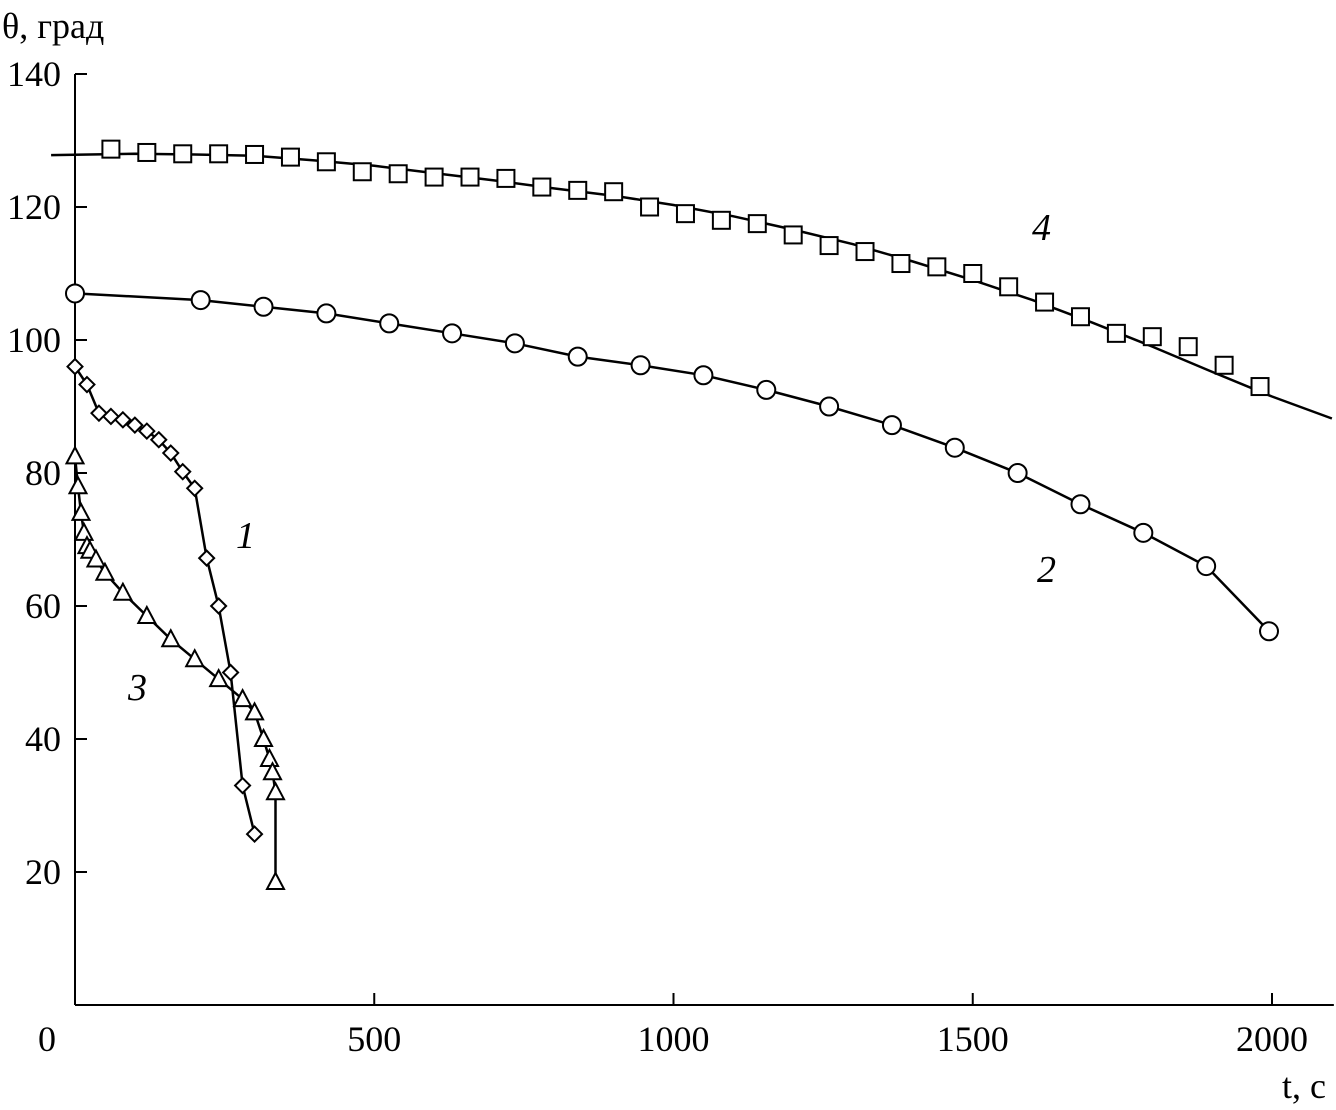 The width and height of the screenshot is (1336, 1110). I want to click on series-label-2: 2, so click(1046, 570).